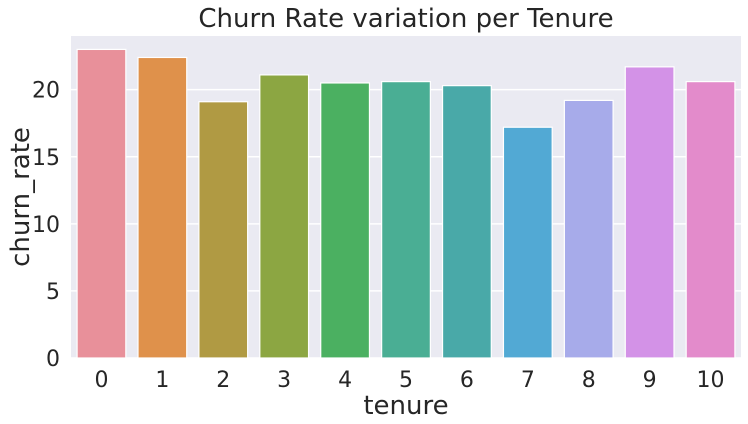 This screenshot has height=424, width=748. What do you see at coordinates (284, 380) in the screenshot?
I see `x-tick-label: 3` at bounding box center [284, 380].